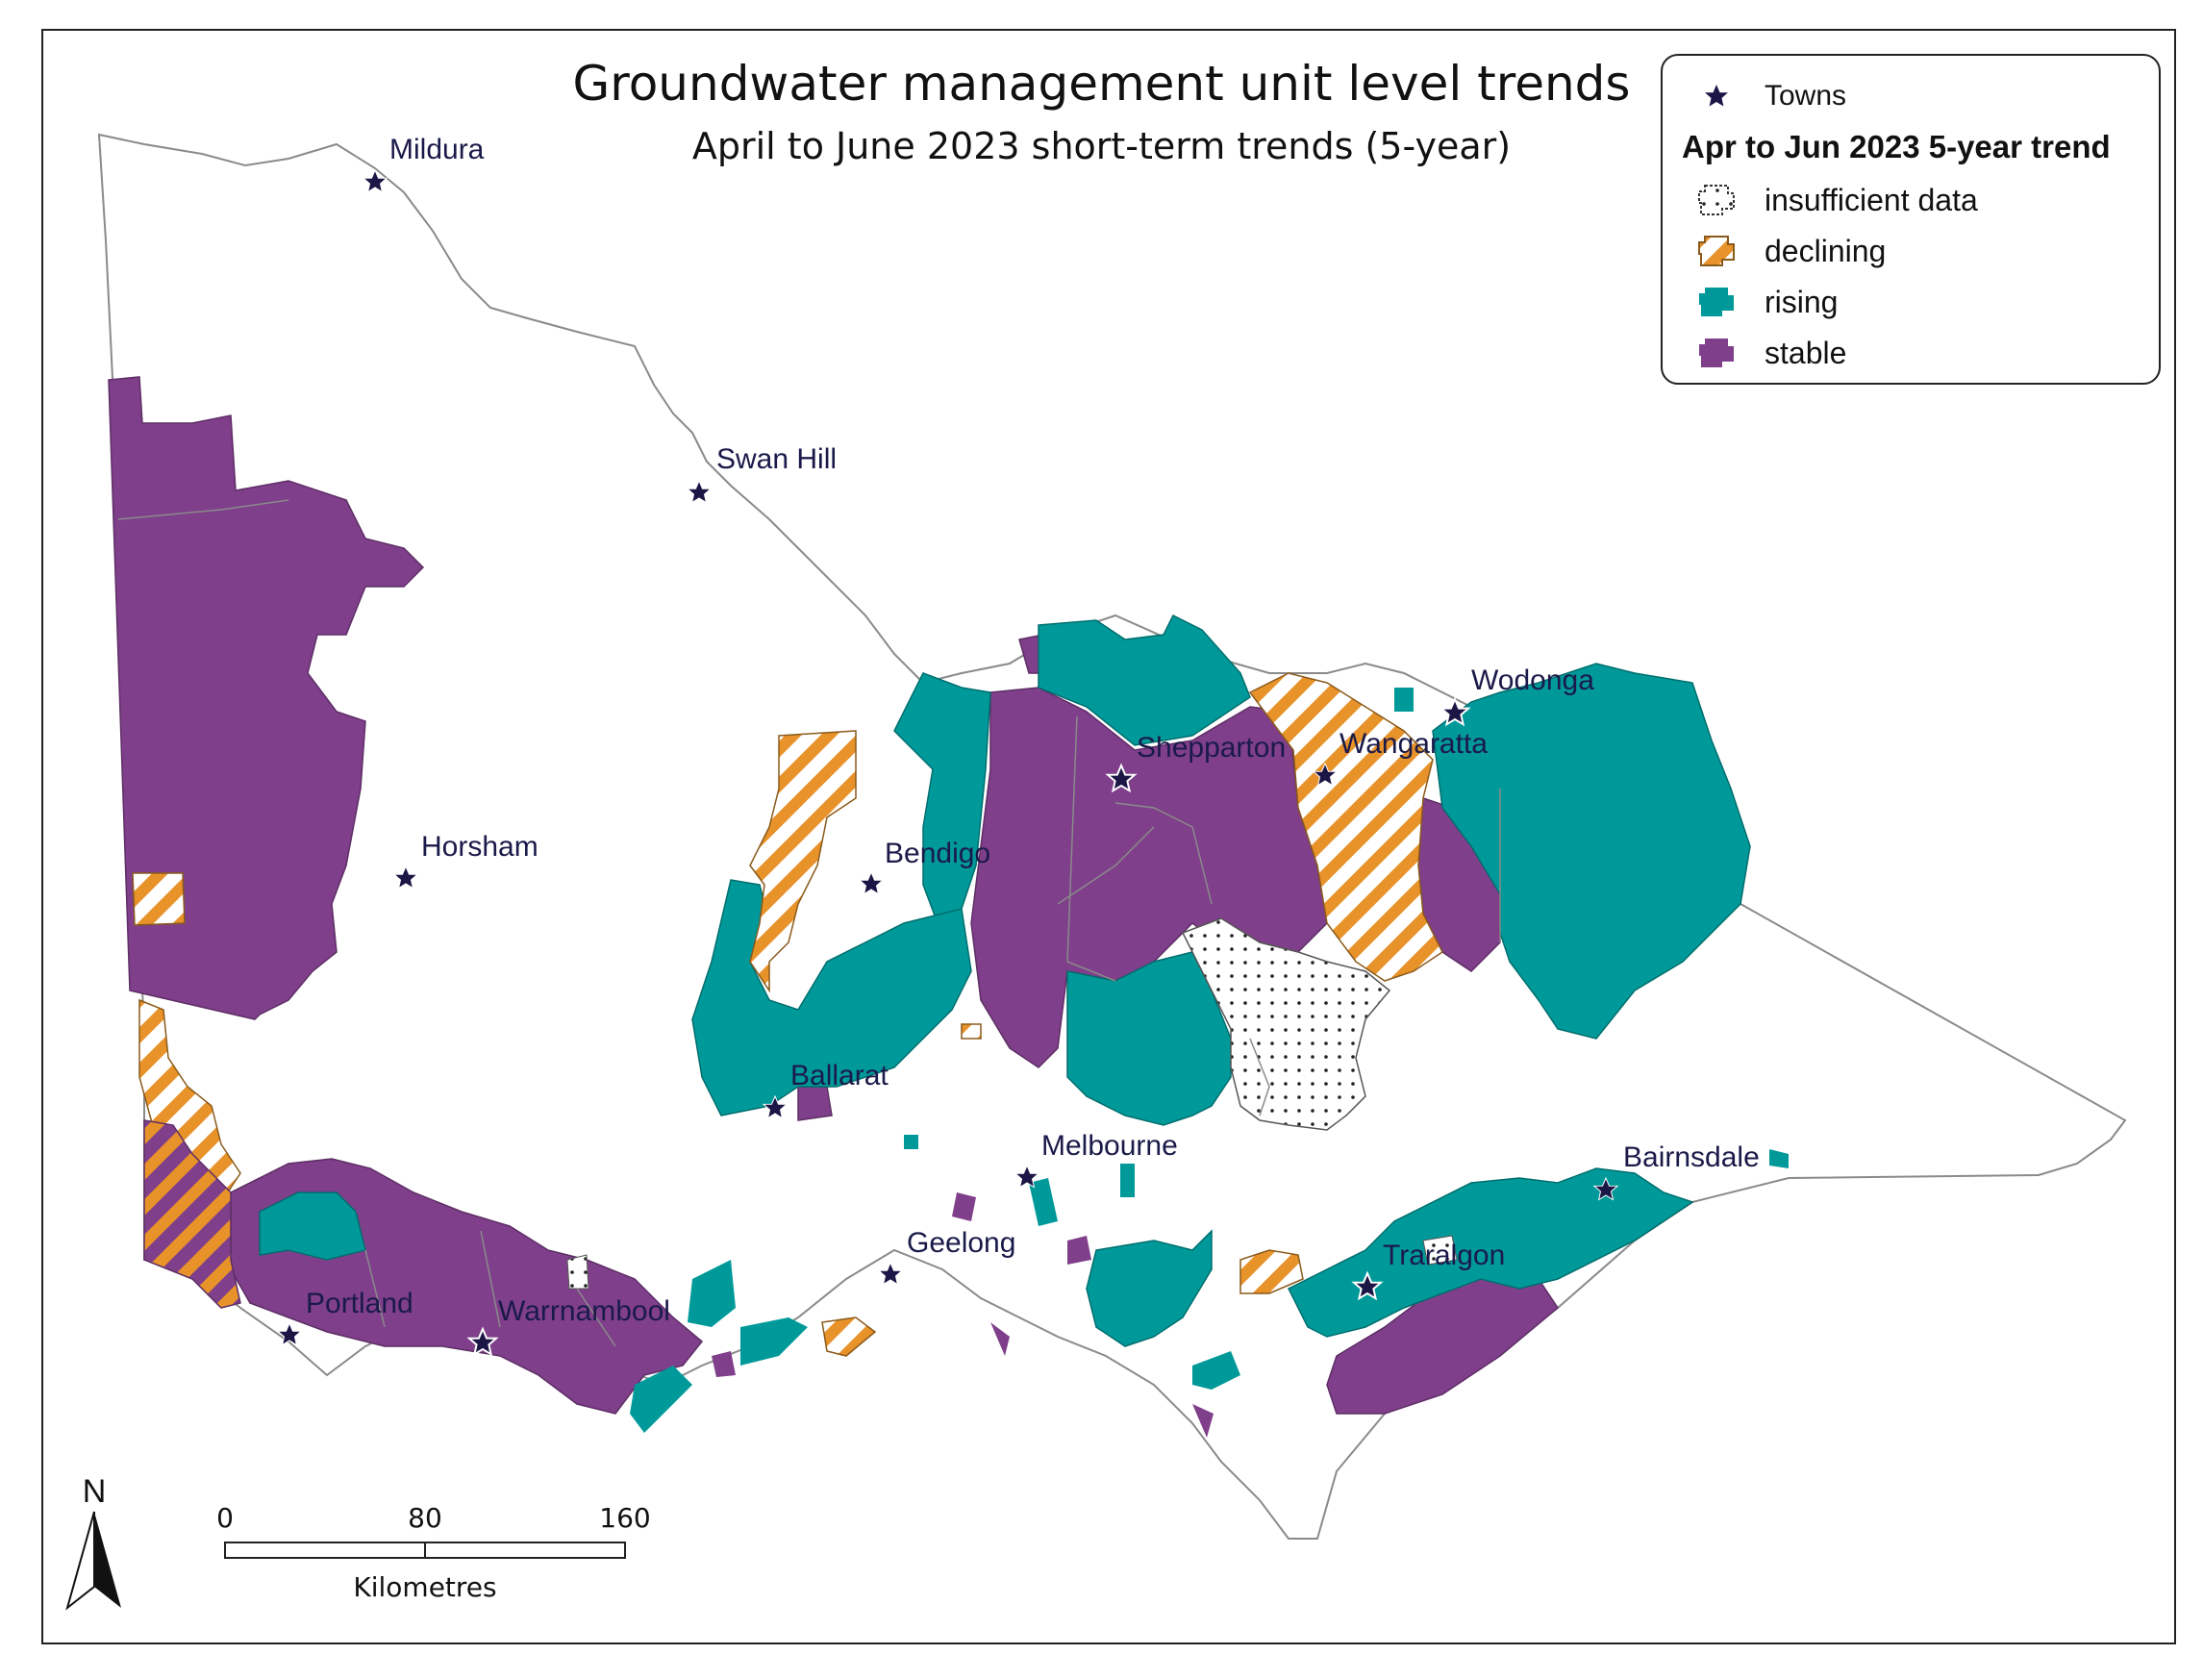 The image size is (2203, 1680). Describe the element at coordinates (424, 1587) in the screenshot. I see `scale-unit: Kilometres` at that location.